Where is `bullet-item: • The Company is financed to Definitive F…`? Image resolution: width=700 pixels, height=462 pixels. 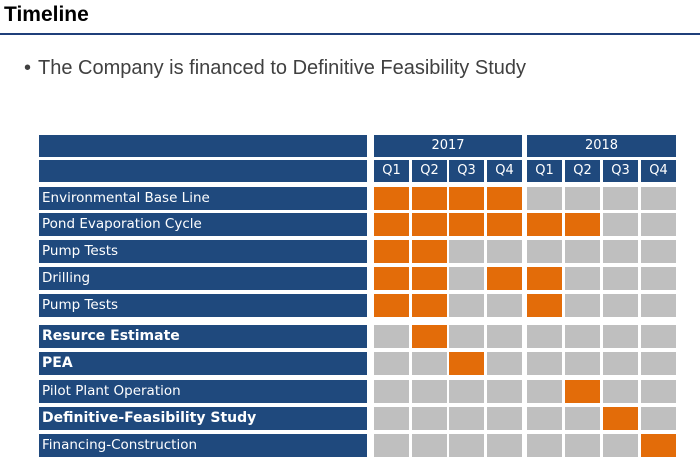 bullet-item: • The Company is financed to Definitive F… is located at coordinates (275, 68).